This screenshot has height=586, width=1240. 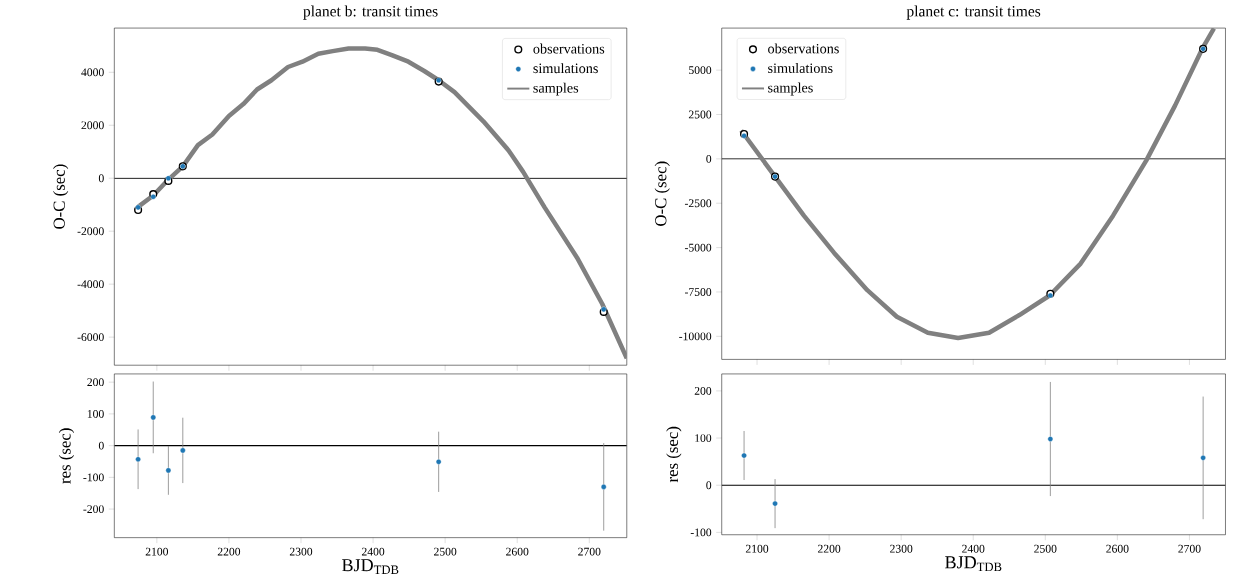 I want to click on y-tick-label: -4000, so click(x=90, y=284).